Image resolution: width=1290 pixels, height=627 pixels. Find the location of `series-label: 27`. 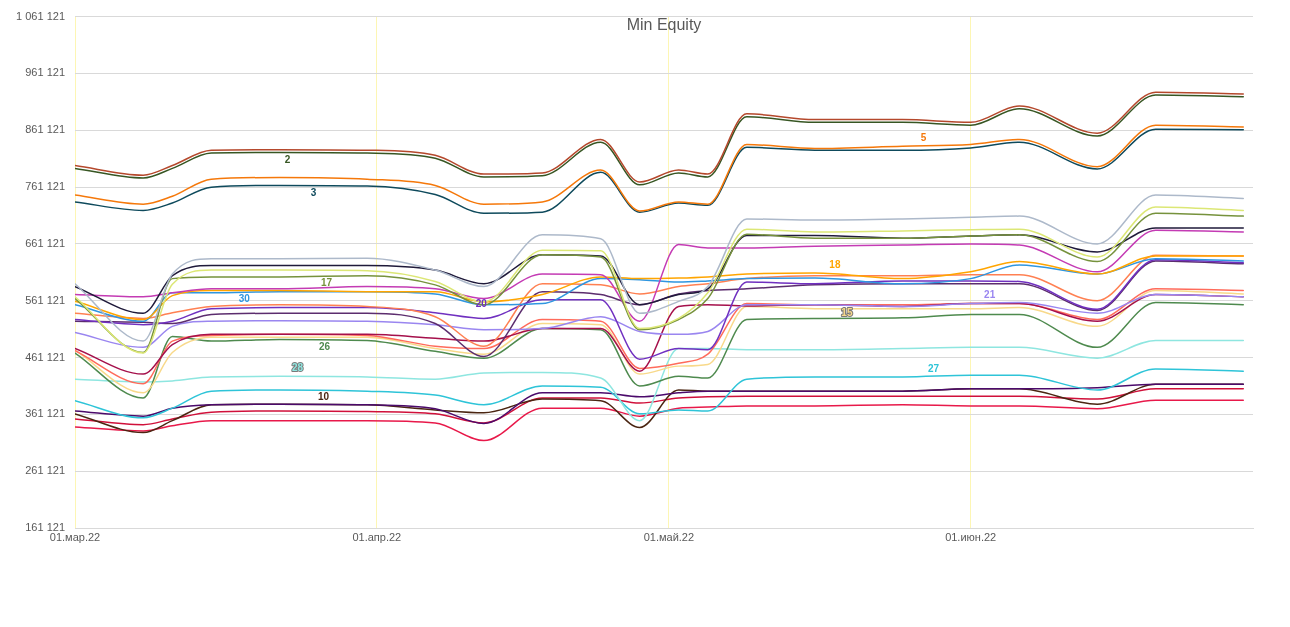

series-label: 27 is located at coordinates (933, 368).